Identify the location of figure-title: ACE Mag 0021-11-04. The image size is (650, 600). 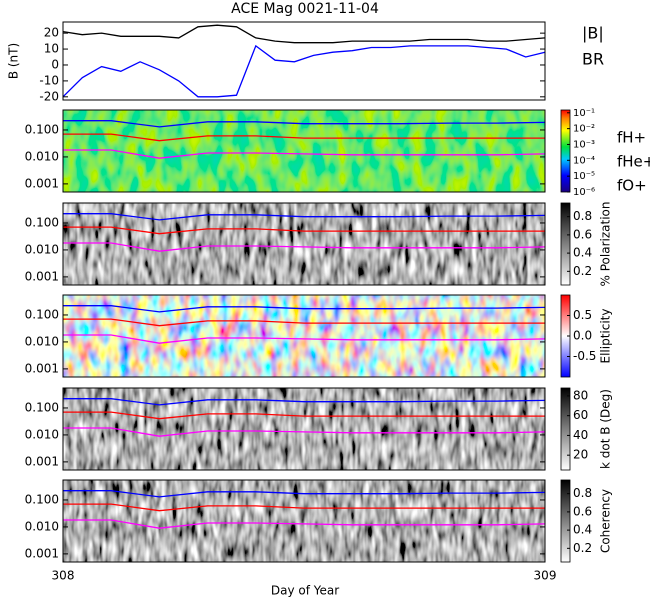
(305, 9).